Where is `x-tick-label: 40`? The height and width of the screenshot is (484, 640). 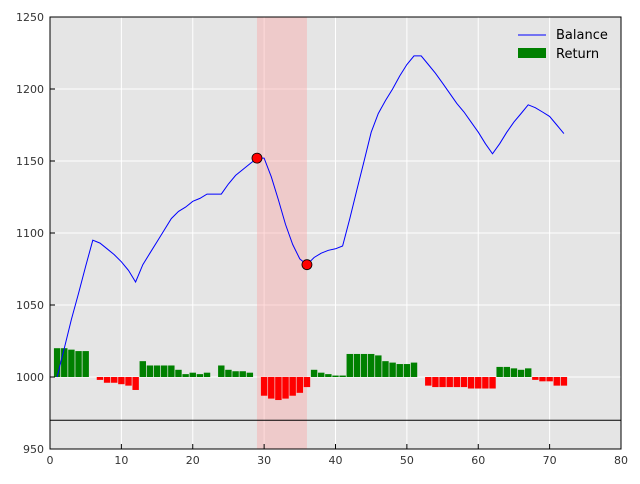
x-tick-label: 40 is located at coordinates (336, 460).